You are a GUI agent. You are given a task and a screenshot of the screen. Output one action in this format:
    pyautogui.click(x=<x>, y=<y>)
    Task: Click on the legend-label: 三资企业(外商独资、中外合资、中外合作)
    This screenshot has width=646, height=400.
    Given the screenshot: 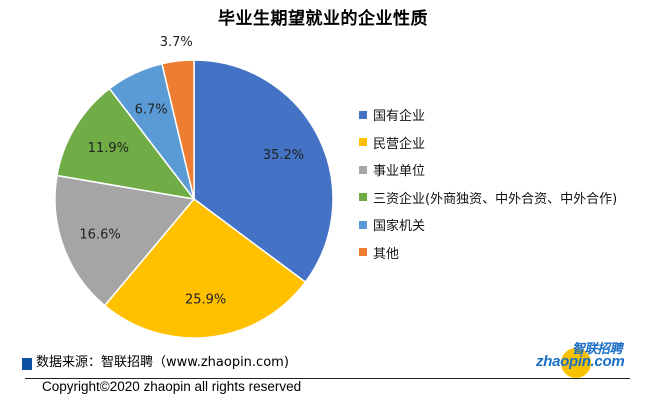 What is the action you would take?
    pyautogui.click(x=495, y=199)
    